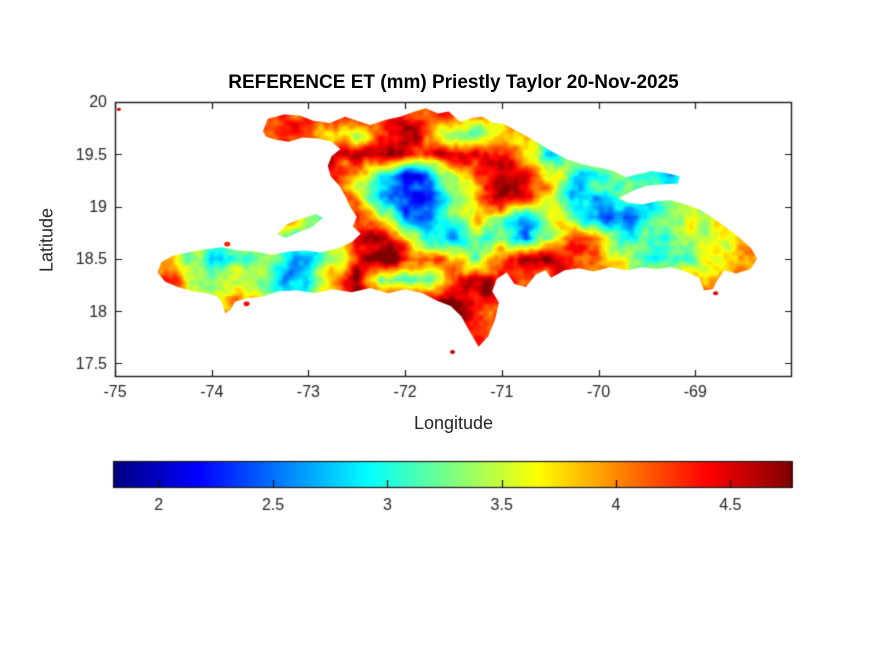  What do you see at coordinates (46, 240) in the screenshot?
I see `y-axis-label: Latitude` at bounding box center [46, 240].